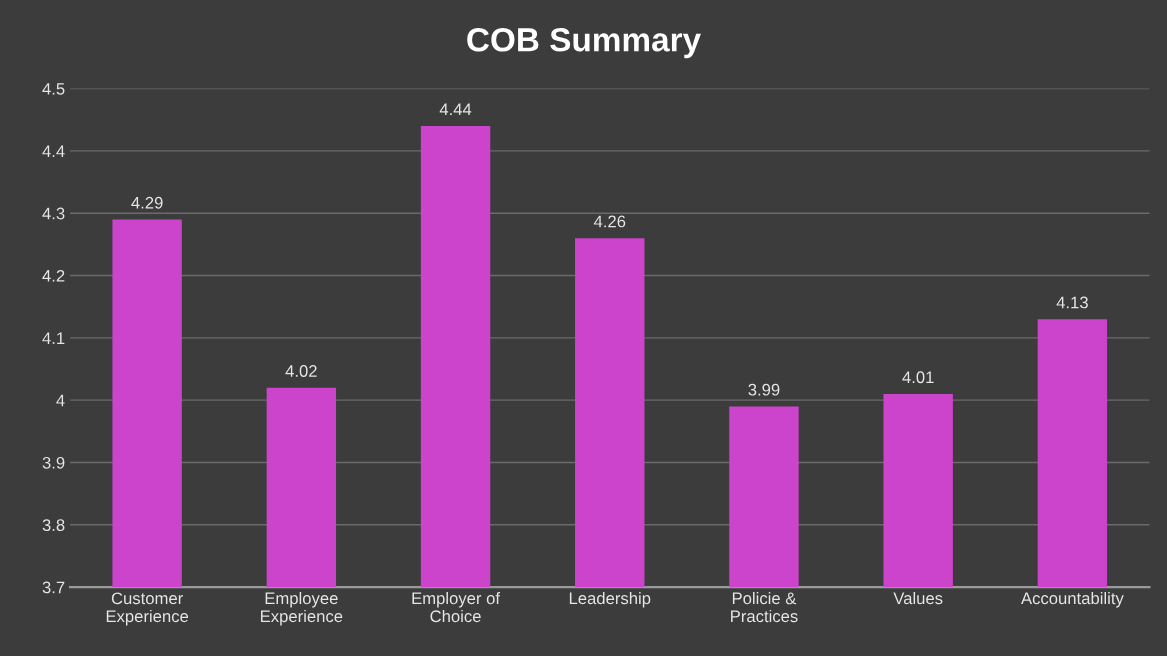  Describe the element at coordinates (53, 89) in the screenshot. I see `y-tick-label: 4.5` at that location.